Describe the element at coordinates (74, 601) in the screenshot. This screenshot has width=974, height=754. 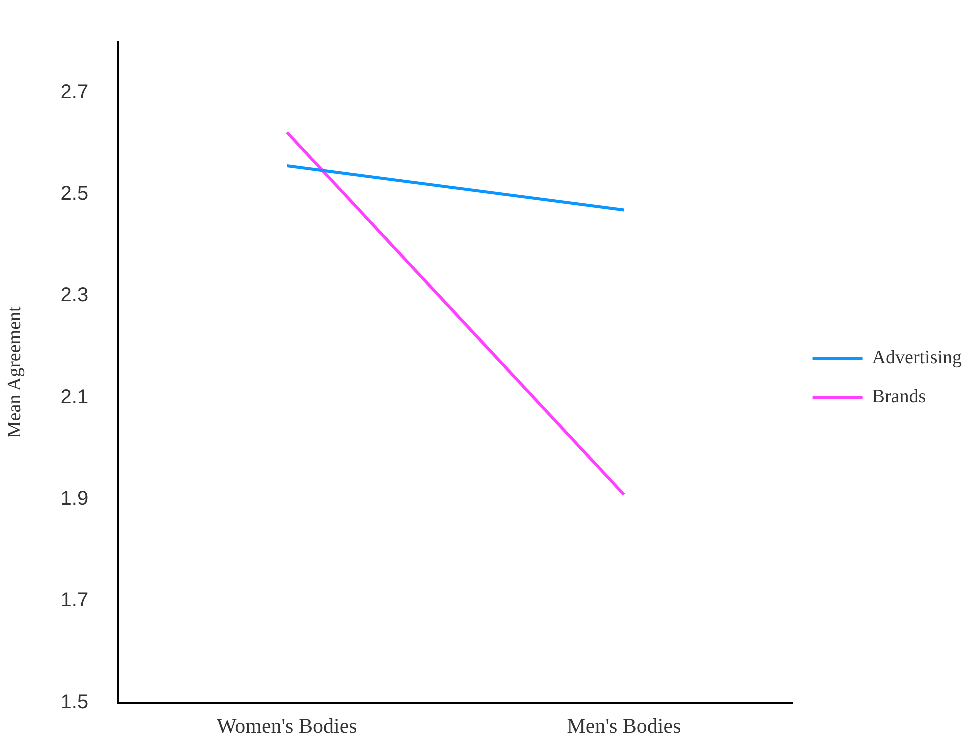
I see `y-tick-label: 1.7` at that location.